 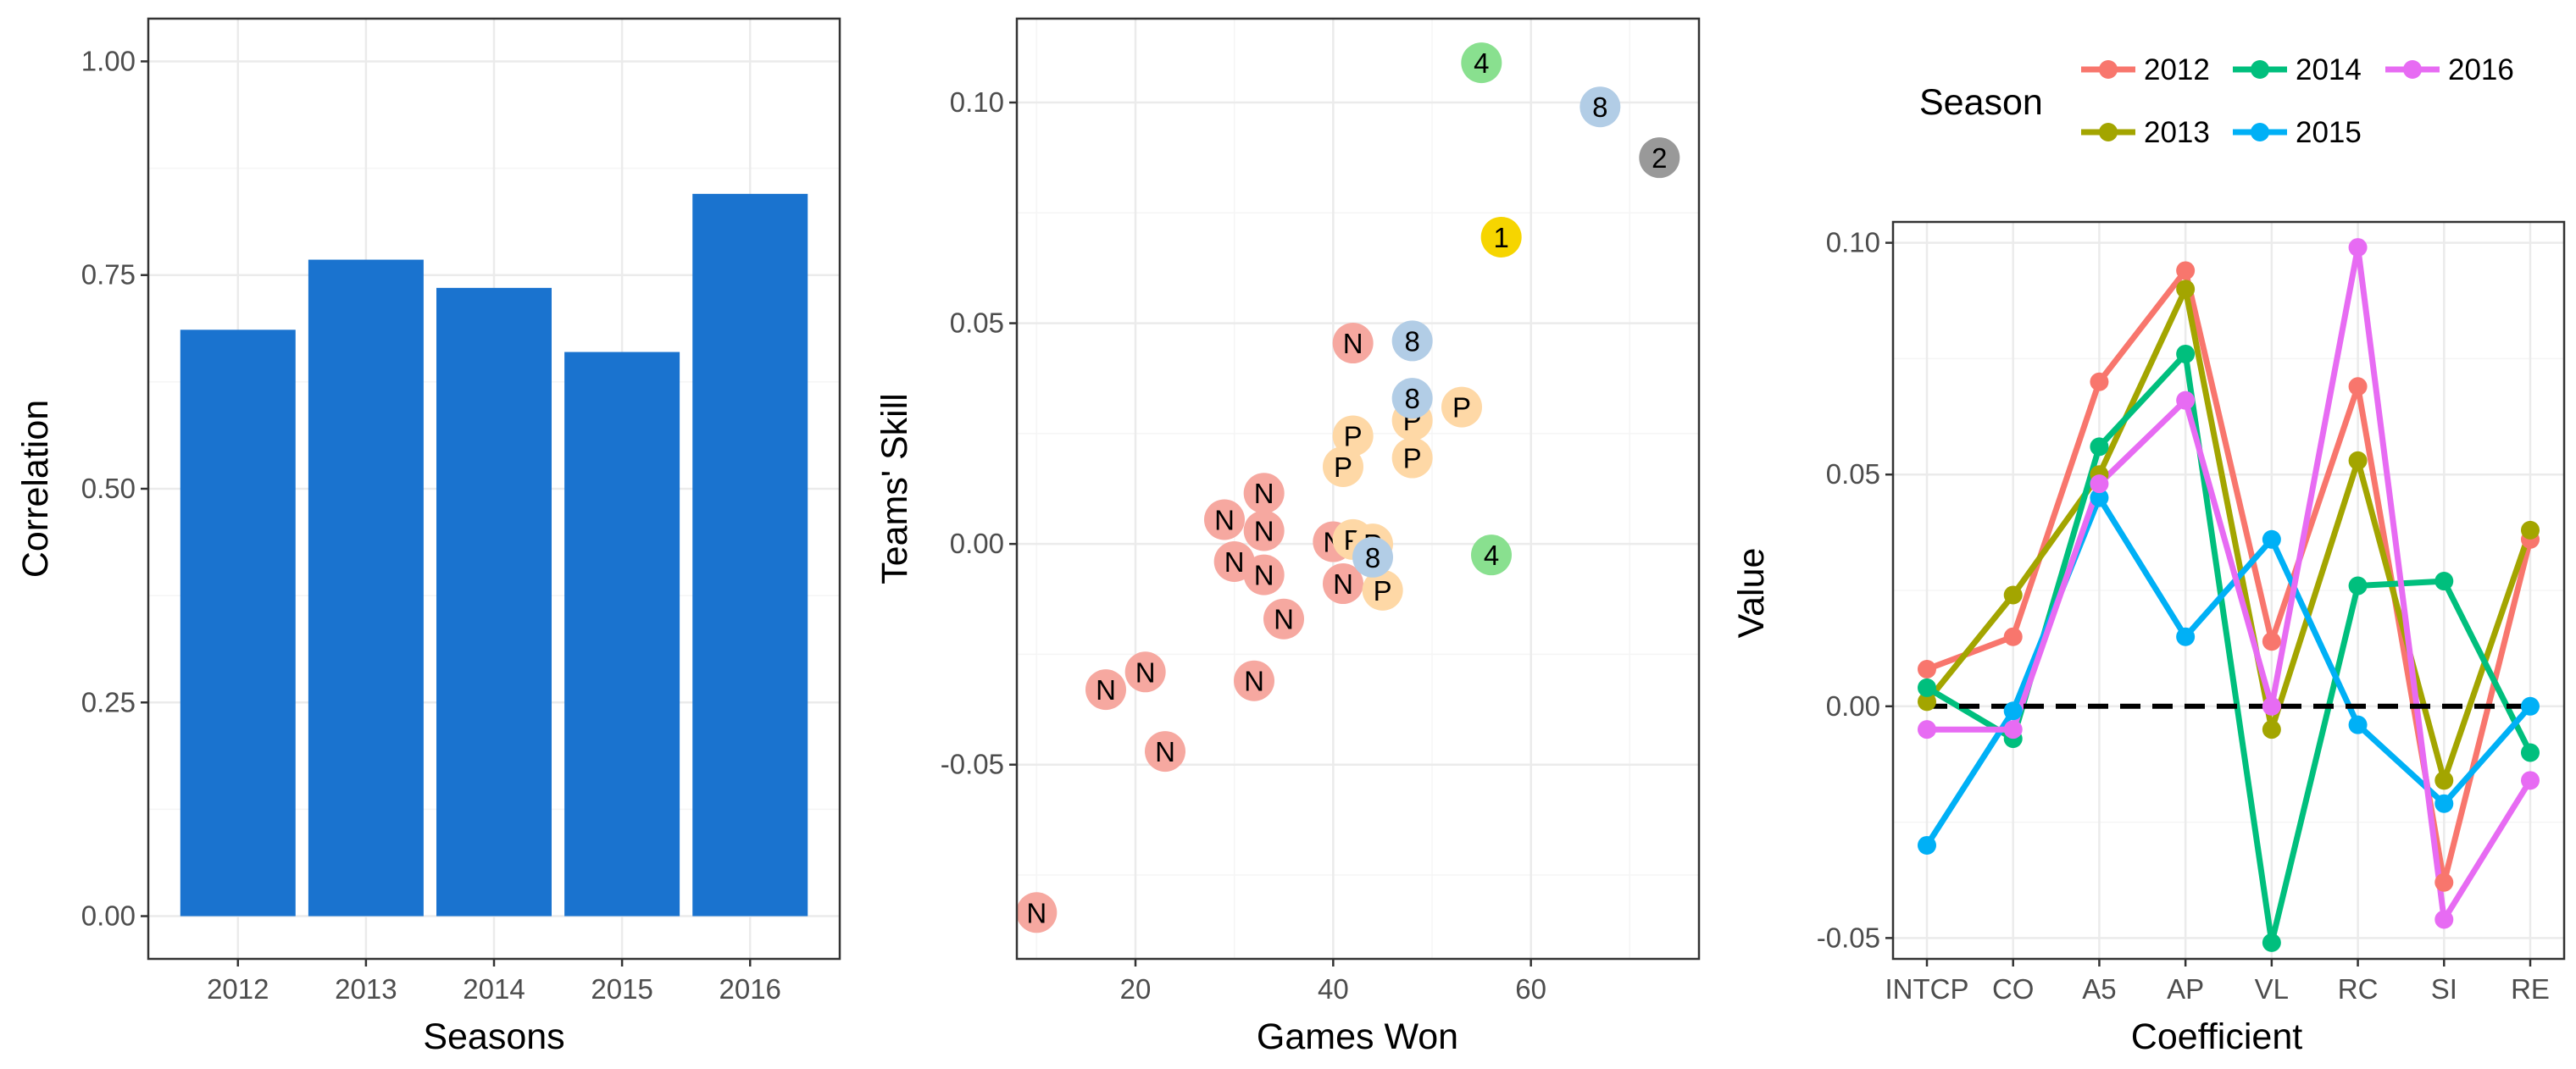 I want to click on legend-item-2013: 2013, so click(x=2145, y=132).